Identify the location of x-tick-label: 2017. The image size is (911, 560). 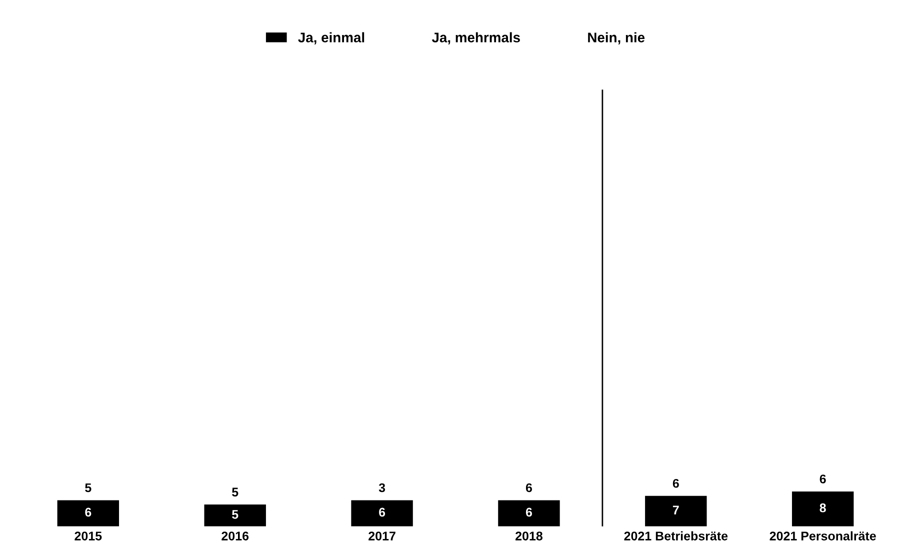
(382, 536).